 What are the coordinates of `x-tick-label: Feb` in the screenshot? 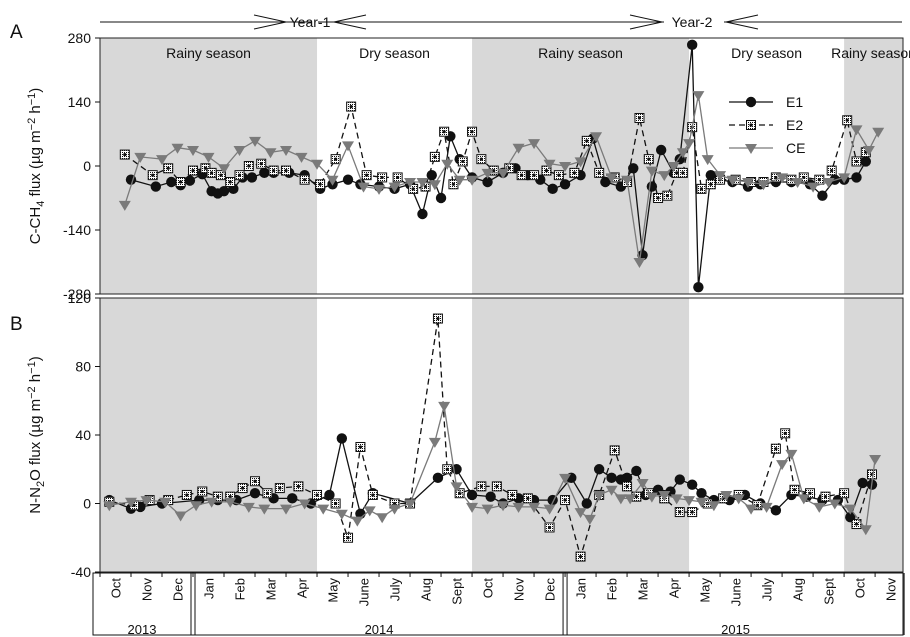 It's located at (240, 589).